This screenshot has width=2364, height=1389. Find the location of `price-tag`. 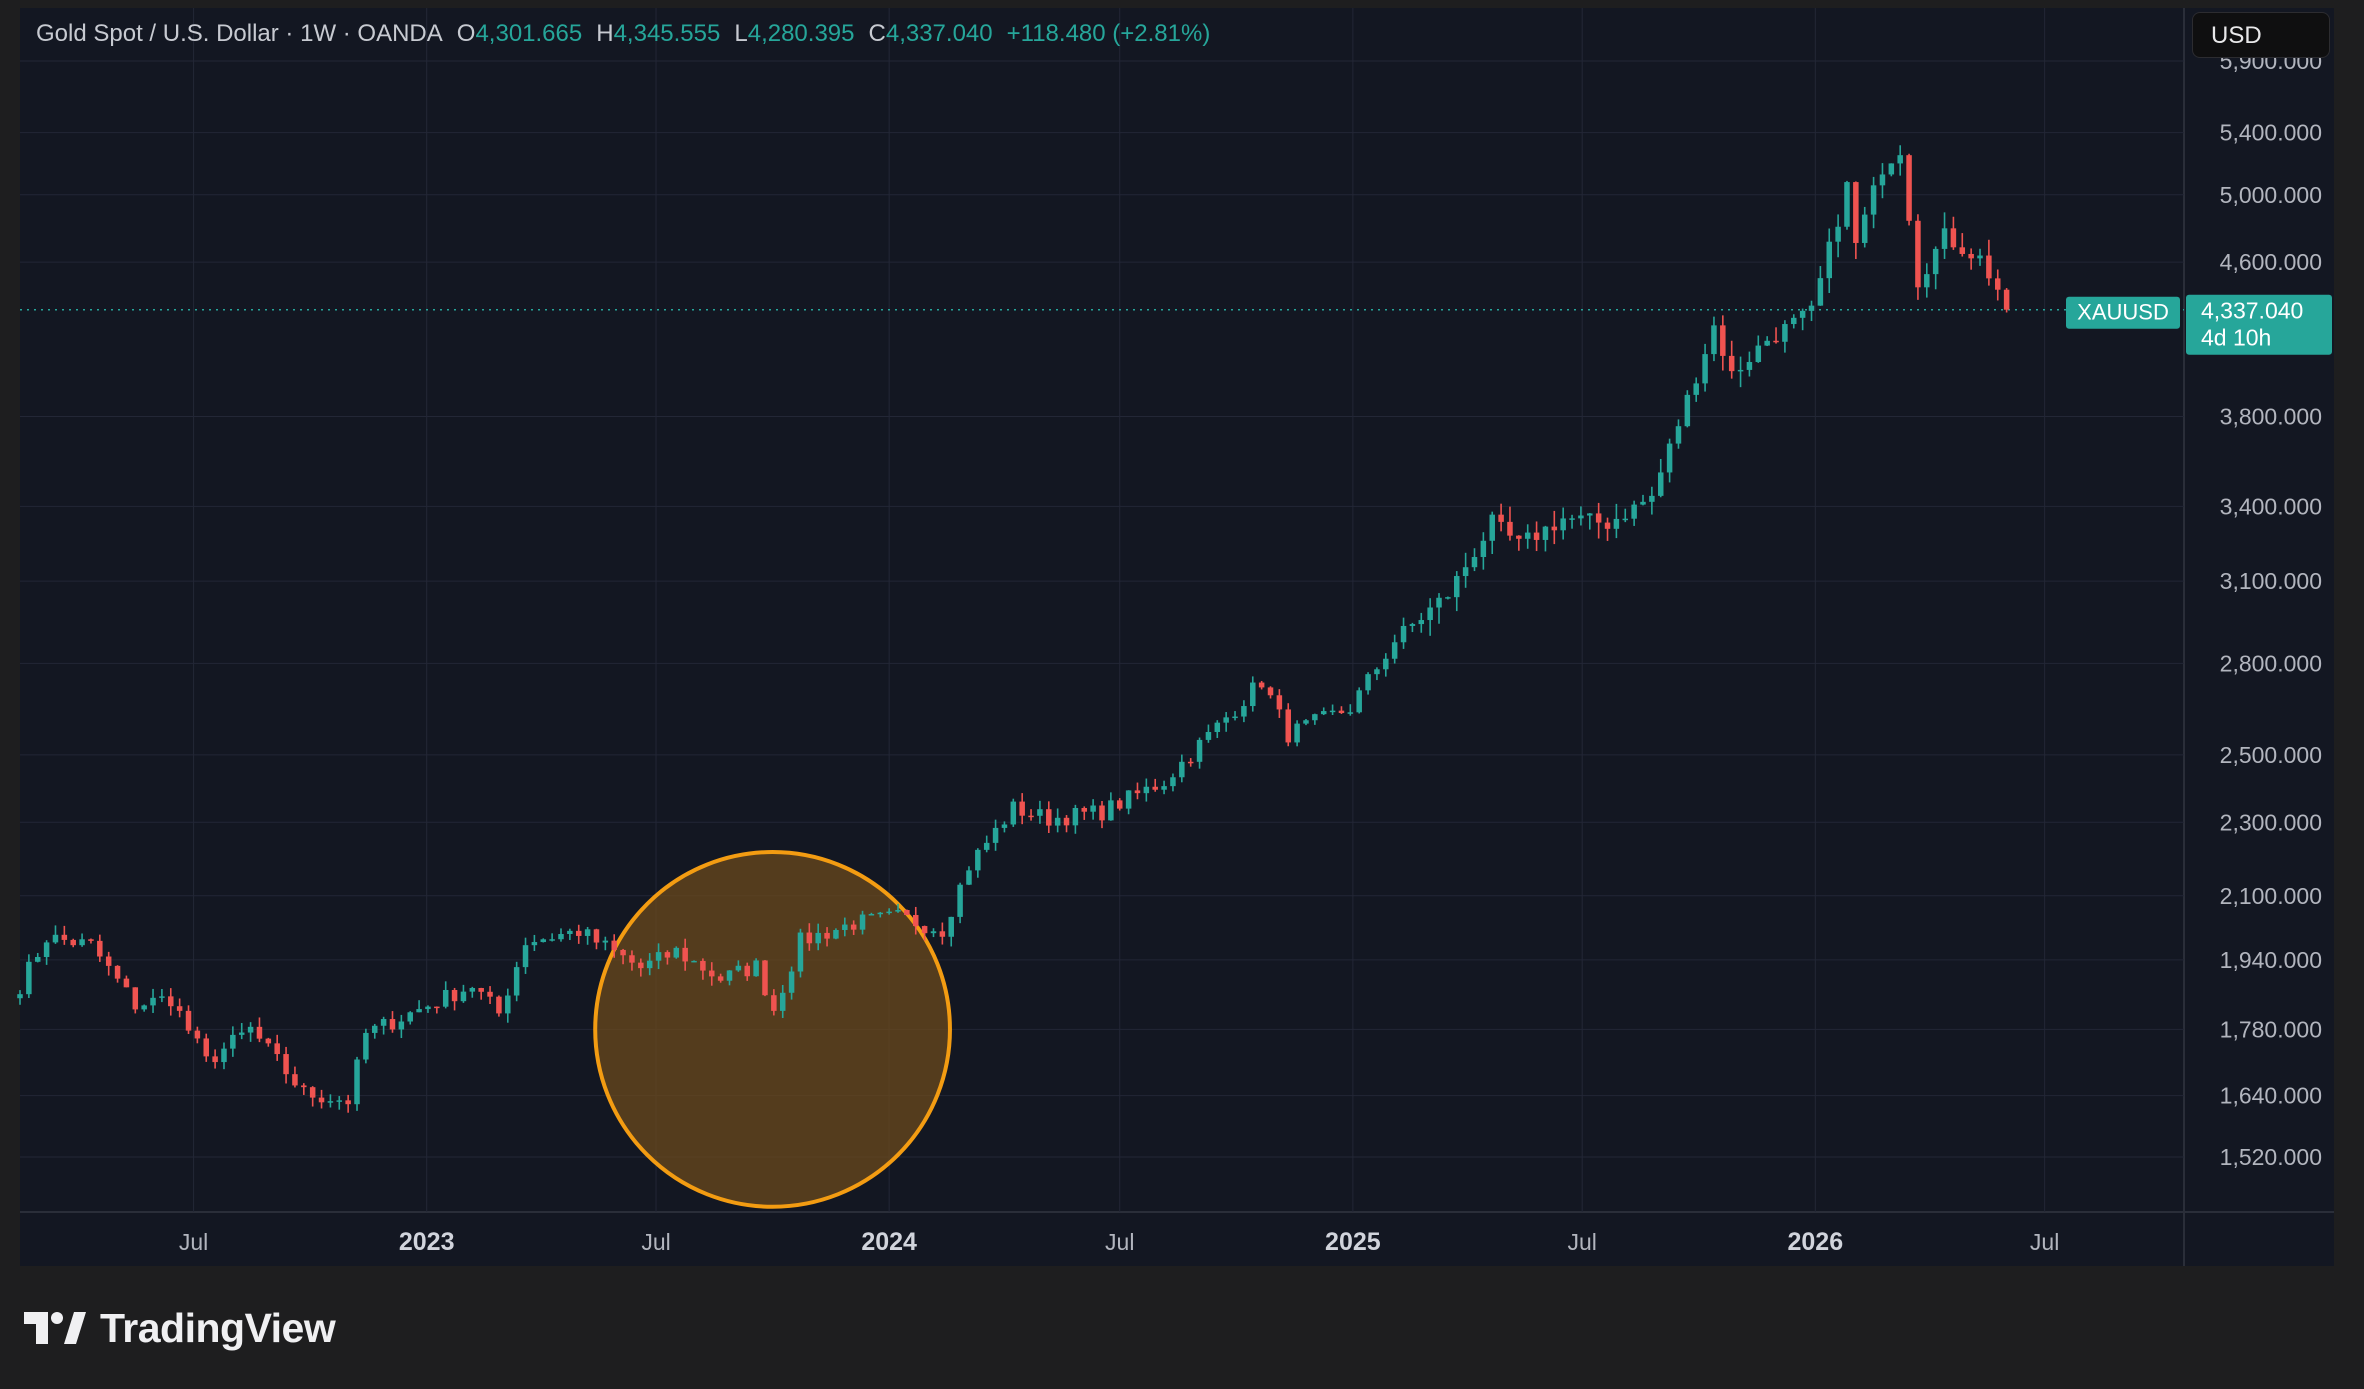

price-tag is located at coordinates (2259, 324).